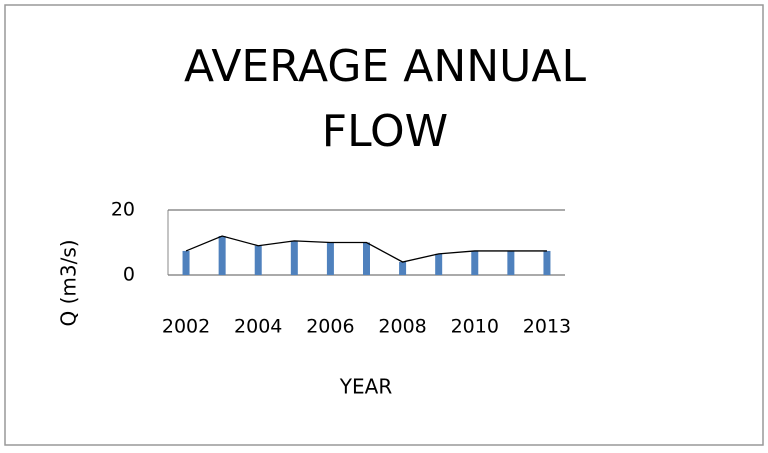  Describe the element at coordinates (330, 327) in the screenshot. I see `x-tick-label: 2006` at that location.